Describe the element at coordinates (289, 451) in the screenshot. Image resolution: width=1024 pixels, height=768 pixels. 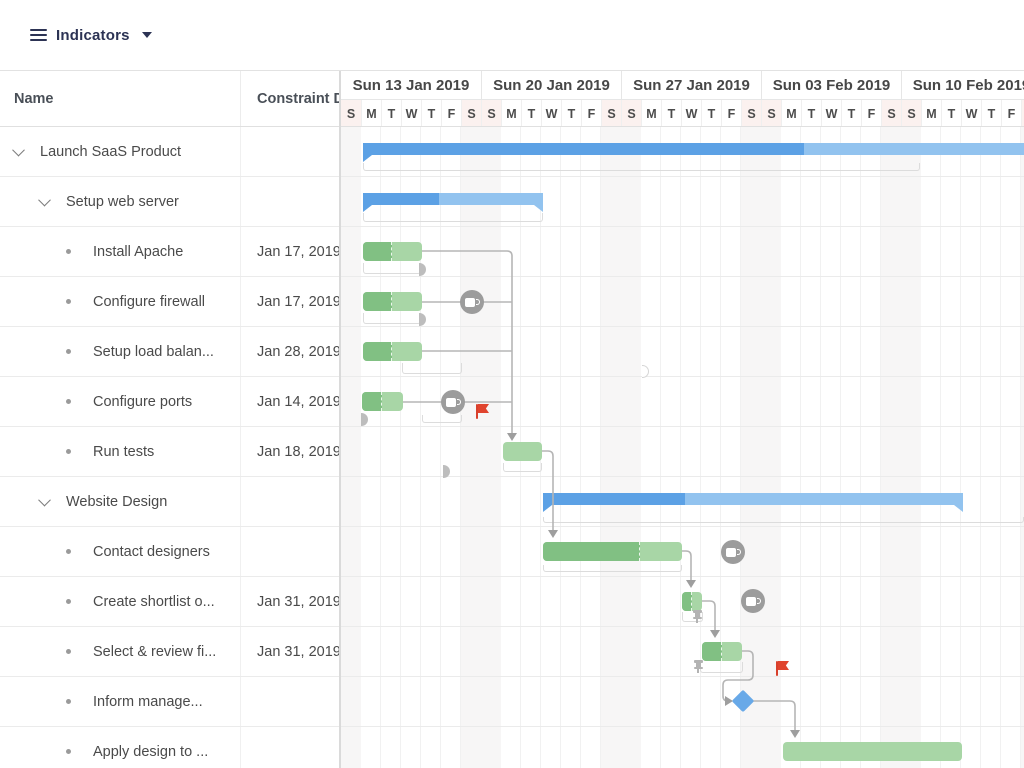
I see `constraint-date-cell: Jan 18, 2019` at that location.